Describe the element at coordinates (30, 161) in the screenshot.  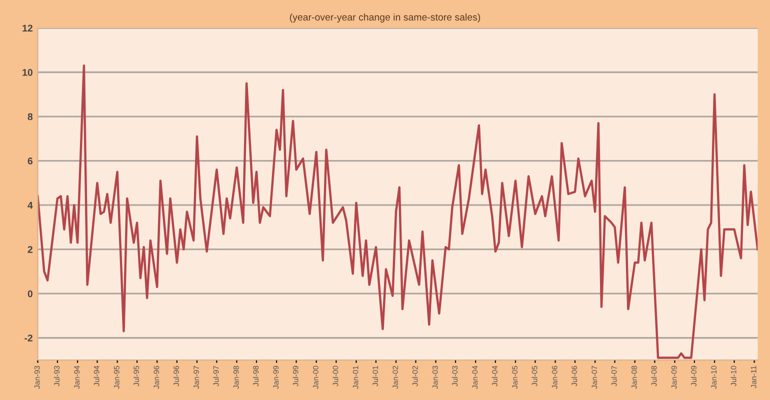
I see `y-tick-label: 6` at that location.